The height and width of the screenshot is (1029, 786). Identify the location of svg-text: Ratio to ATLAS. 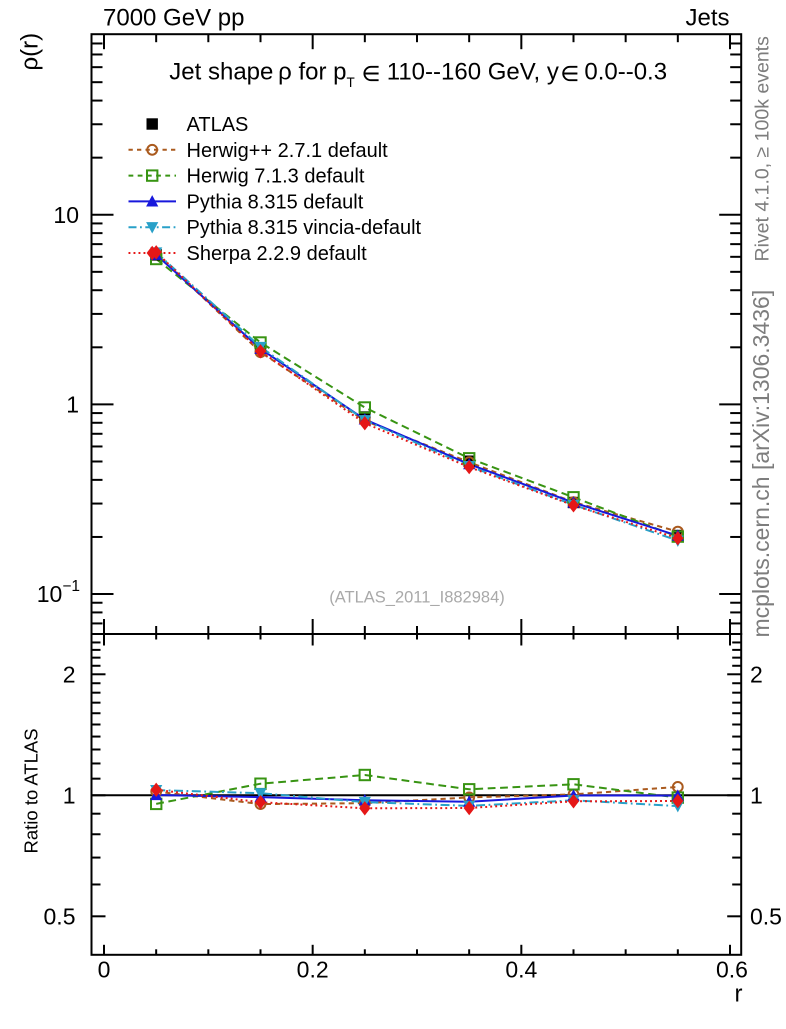
(31, 790).